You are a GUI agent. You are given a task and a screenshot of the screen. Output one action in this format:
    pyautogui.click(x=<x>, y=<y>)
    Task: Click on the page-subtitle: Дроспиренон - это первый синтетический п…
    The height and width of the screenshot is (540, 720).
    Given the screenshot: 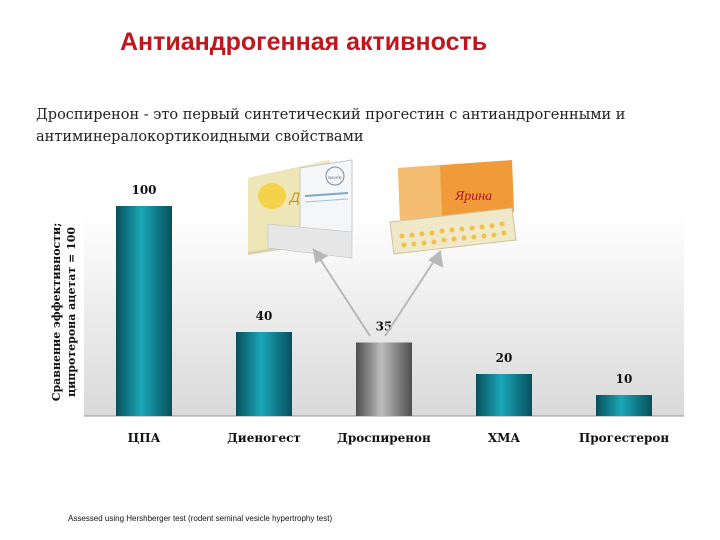 What is the action you would take?
    pyautogui.click(x=331, y=126)
    